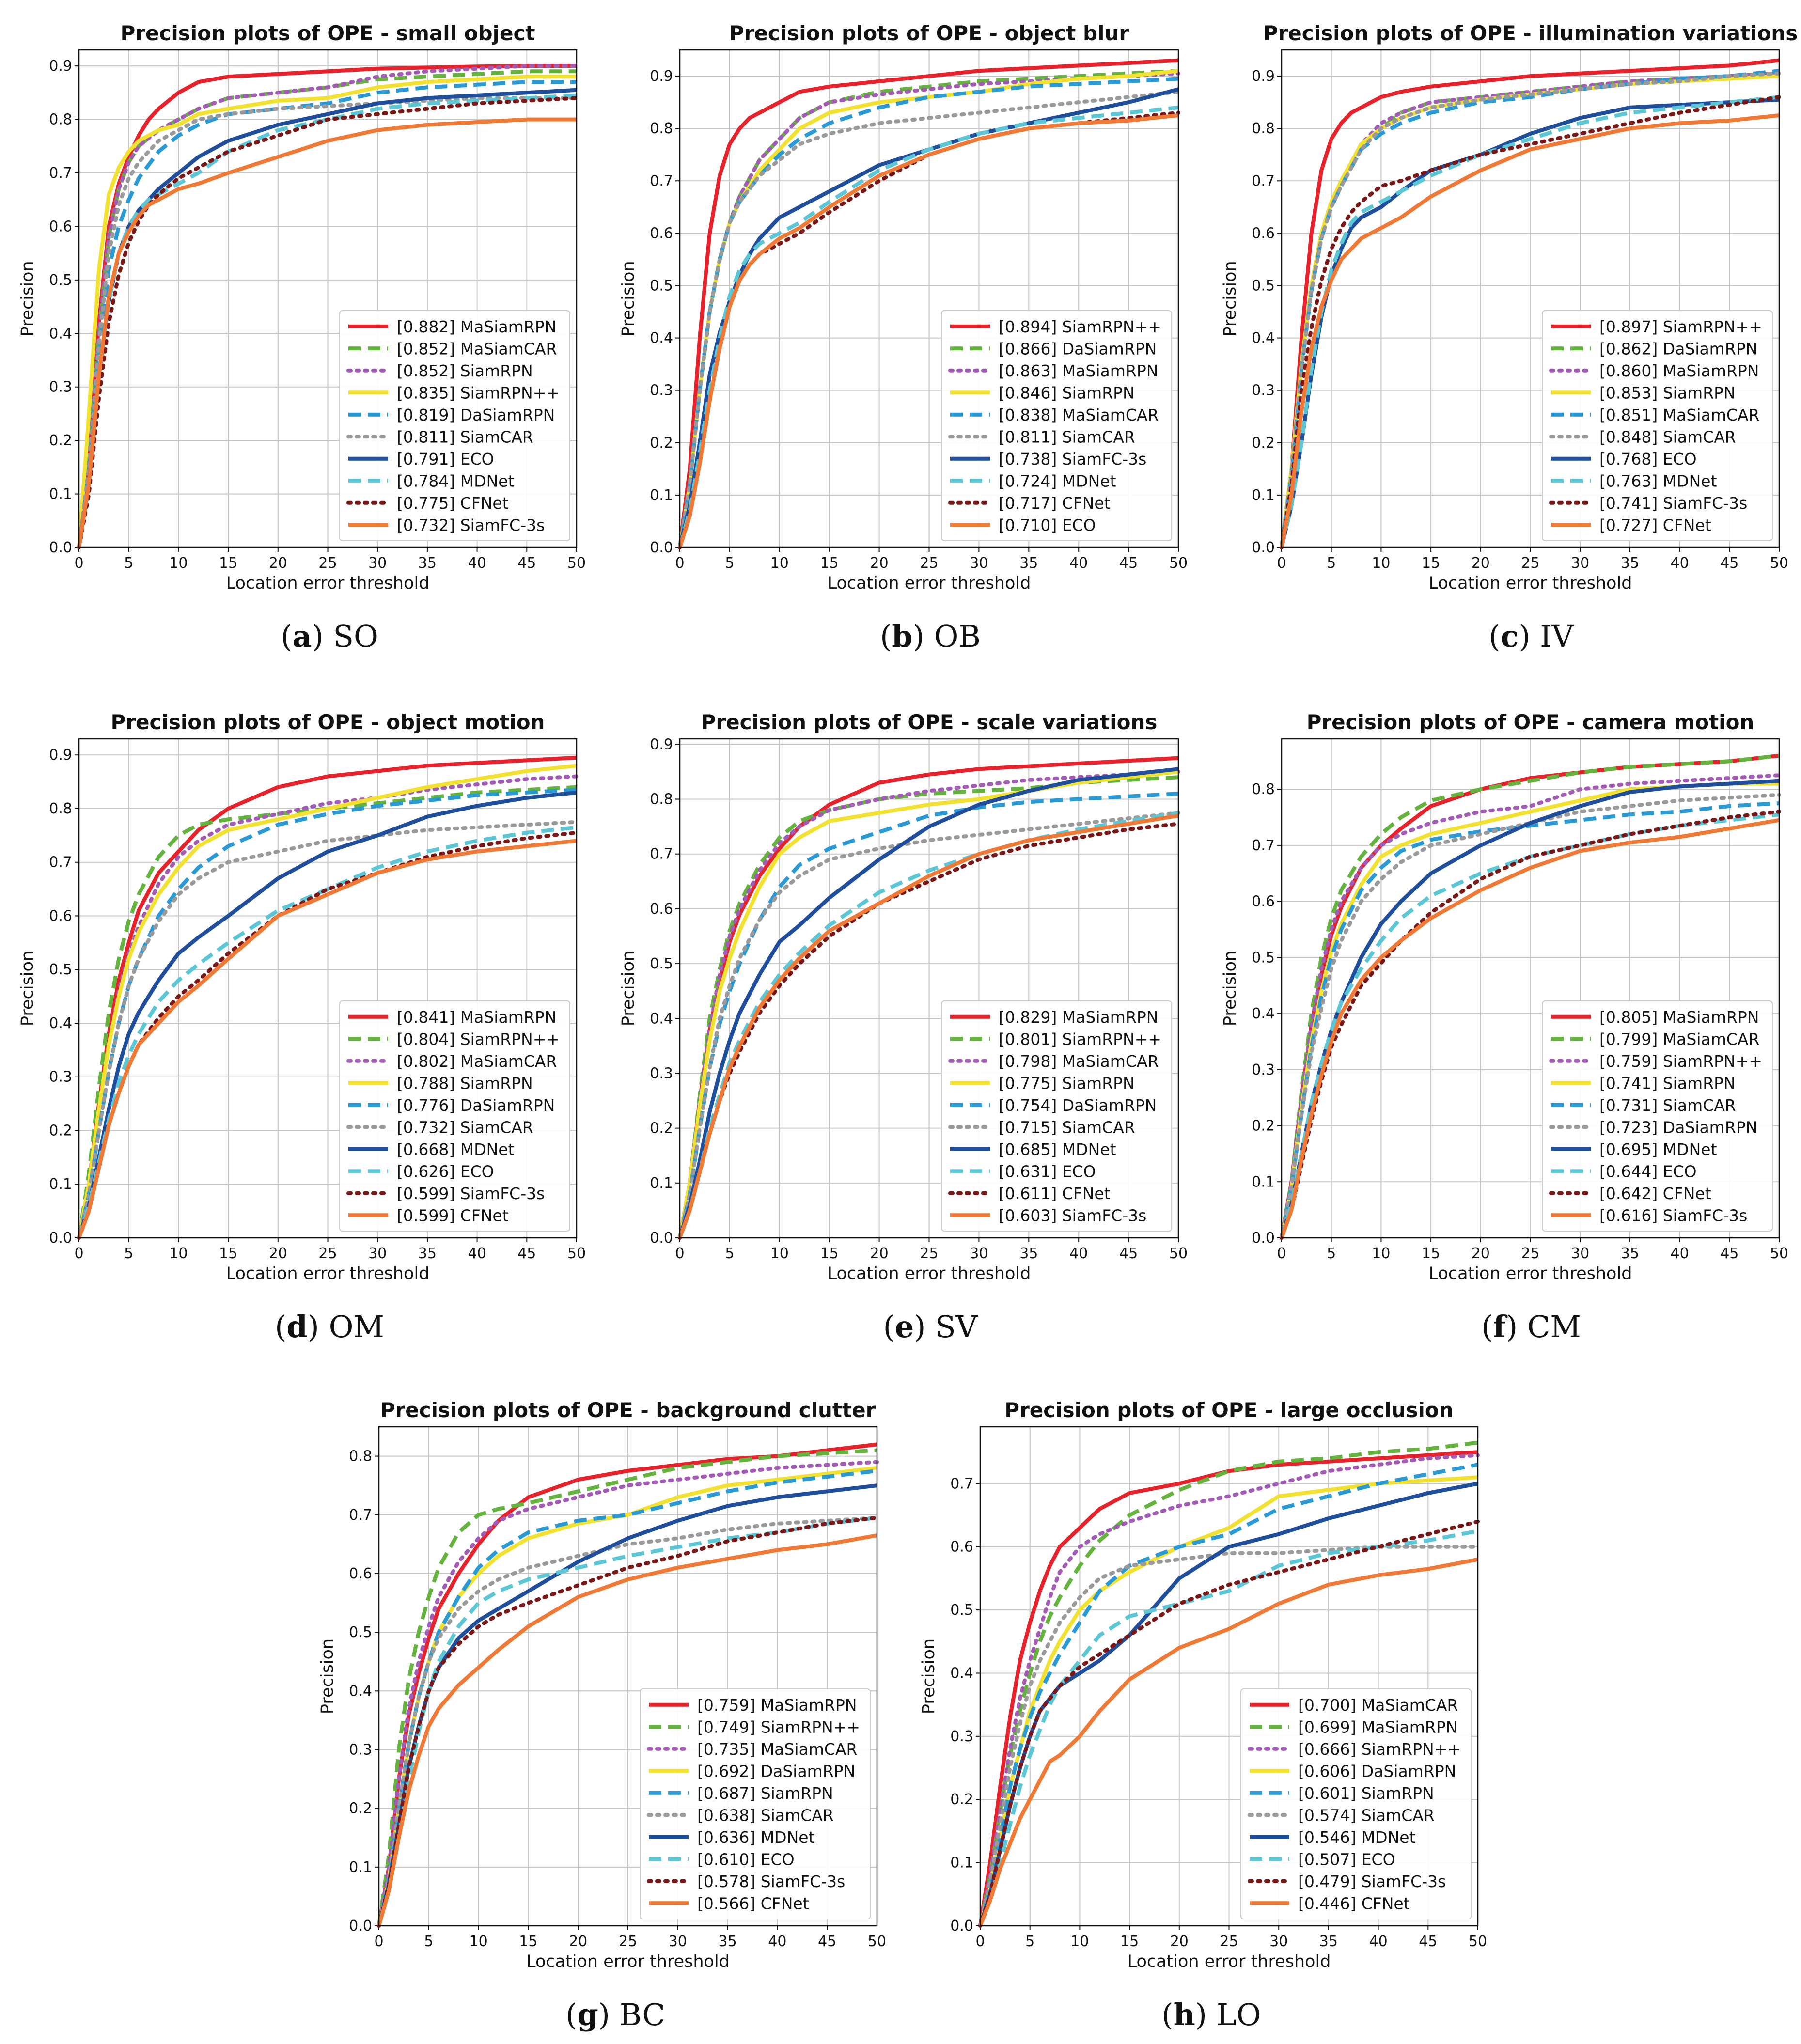 The width and height of the screenshot is (1801, 2044). What do you see at coordinates (1366, 1793) in the screenshot?
I see `legend-entry: [0.601] SiamRPN` at bounding box center [1366, 1793].